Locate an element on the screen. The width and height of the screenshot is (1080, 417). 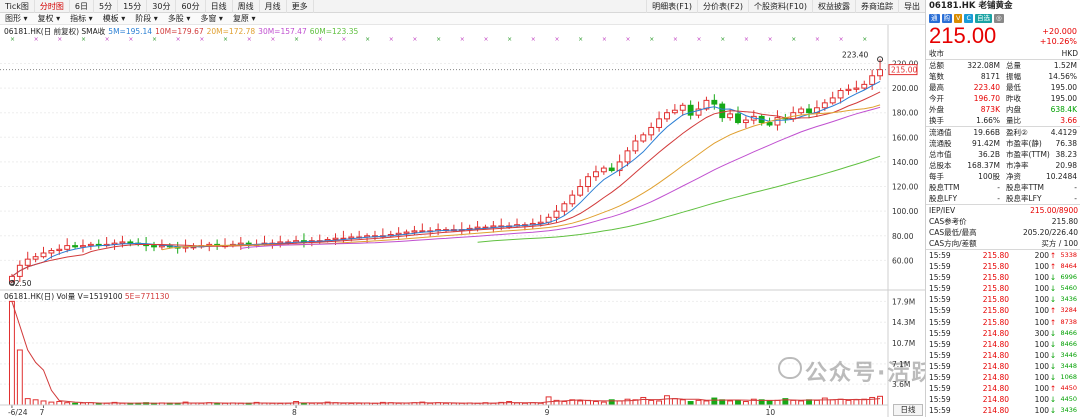
tool-5: 多股 ▾ is located at coordinates (179, 18).